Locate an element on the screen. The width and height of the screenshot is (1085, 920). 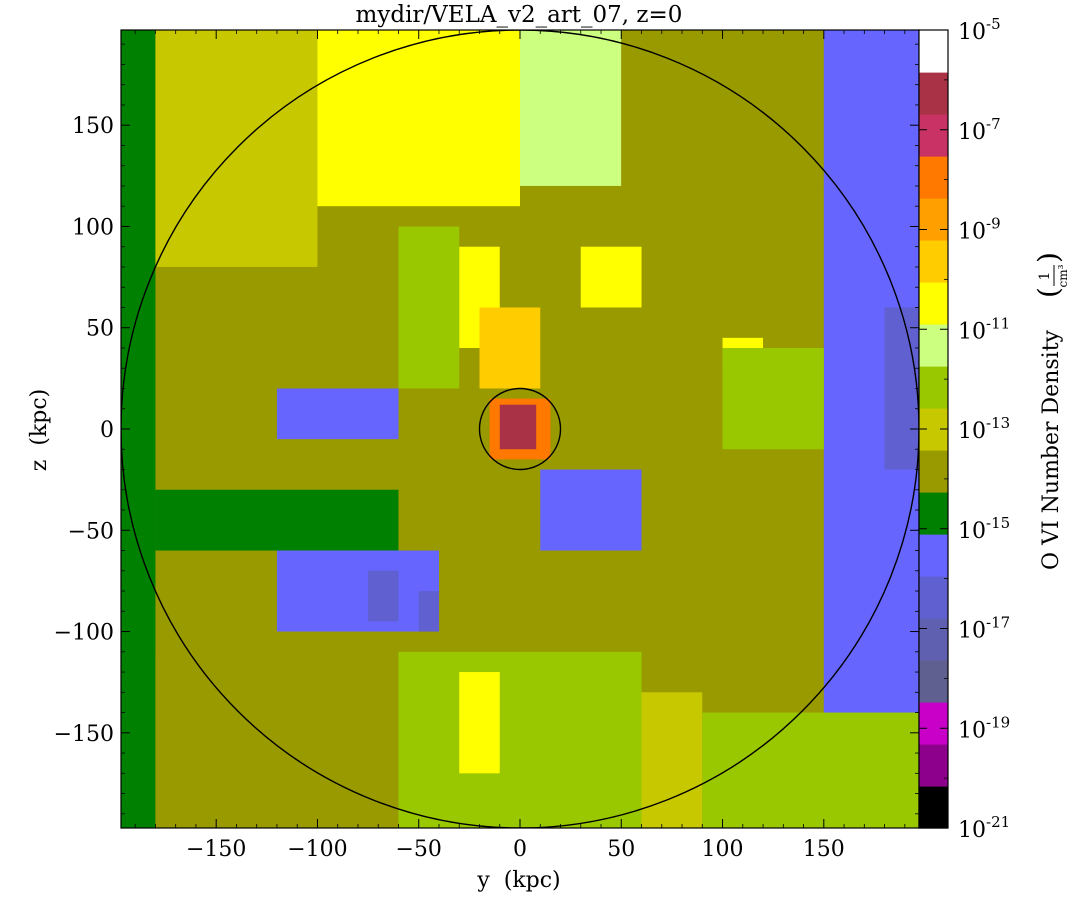
colorbar-tick-label-8: 10⁻²¹ is located at coordinates (984, 828).